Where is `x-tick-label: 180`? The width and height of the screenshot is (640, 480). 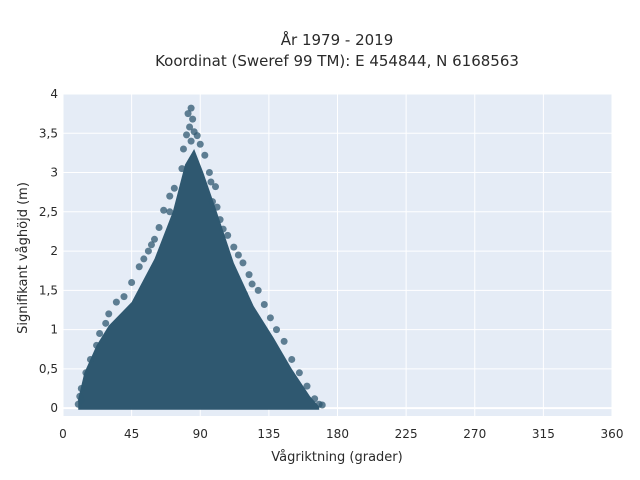
x-tick-label: 180 is located at coordinates (337, 434).